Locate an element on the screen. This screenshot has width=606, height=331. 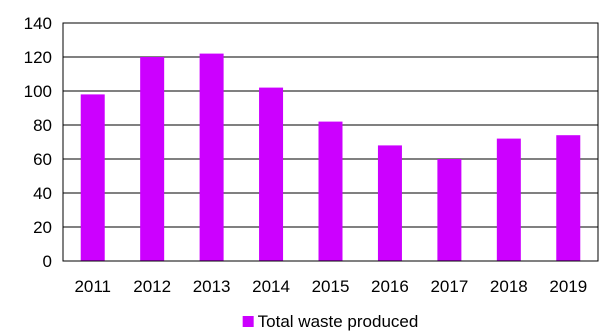
legend-label: Total waste produced is located at coordinates (338, 321).